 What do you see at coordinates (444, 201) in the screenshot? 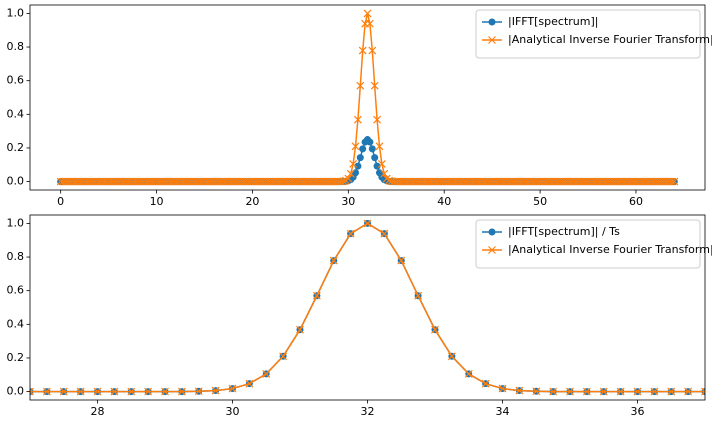
I see `x-tick-label: 40` at bounding box center [444, 201].